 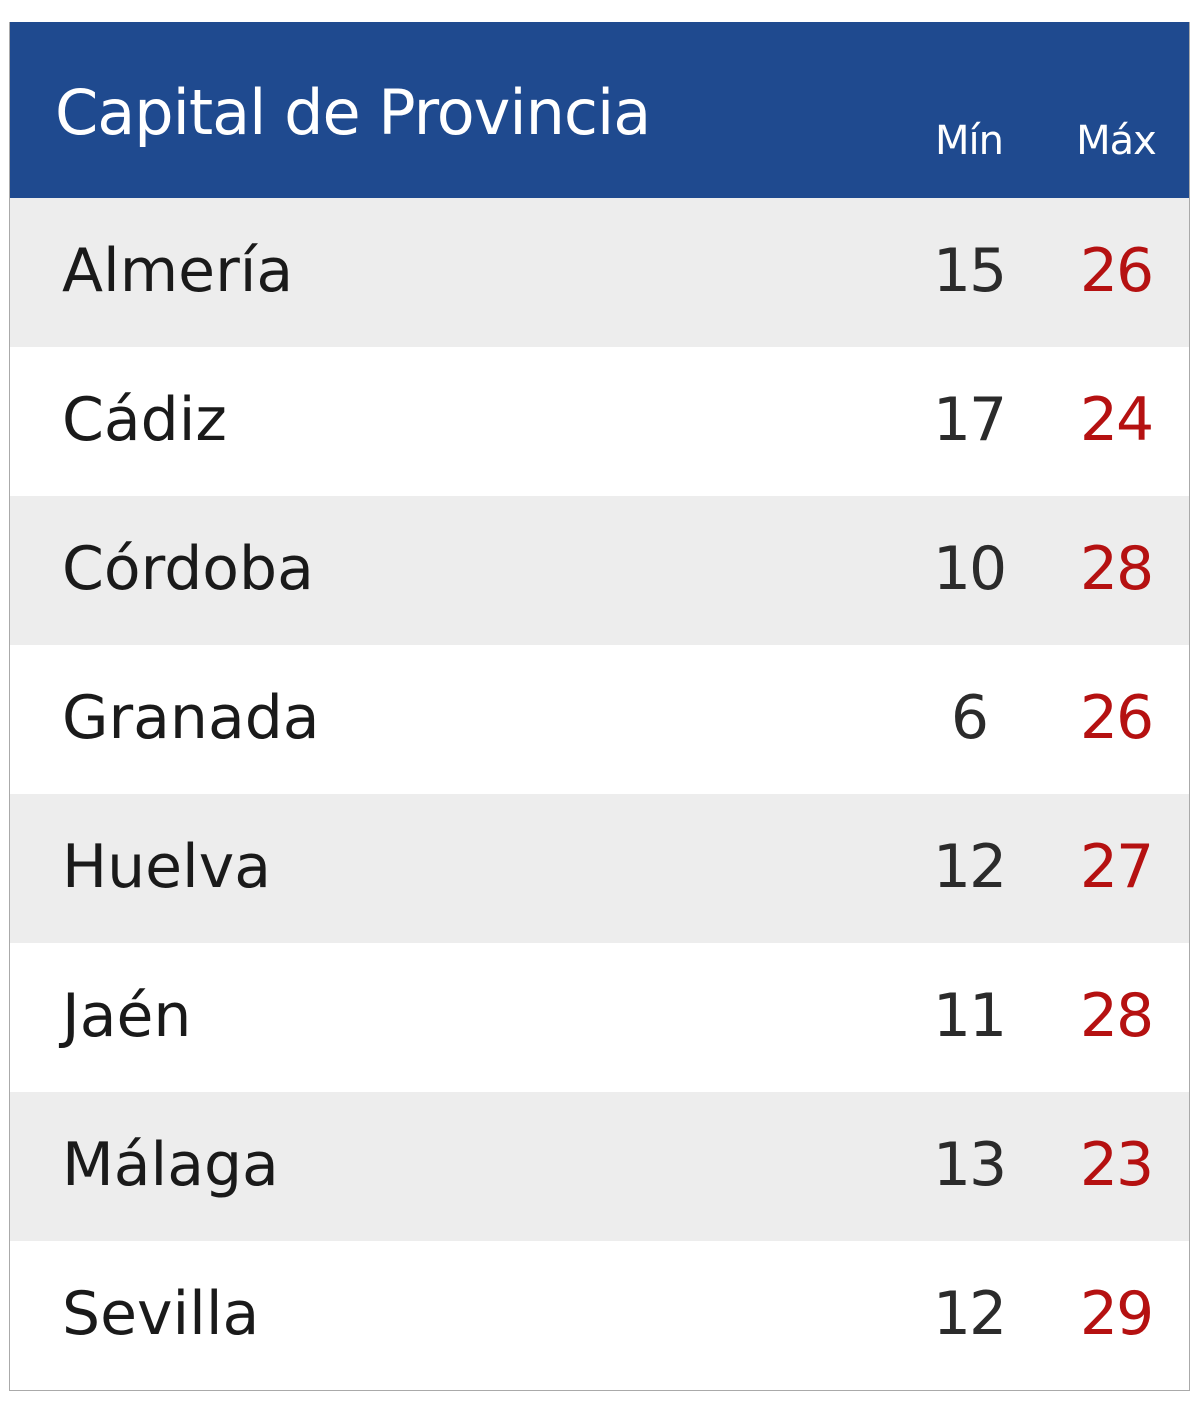 What do you see at coordinates (969, 141) in the screenshot?
I see `column-header-min: Mín` at bounding box center [969, 141].